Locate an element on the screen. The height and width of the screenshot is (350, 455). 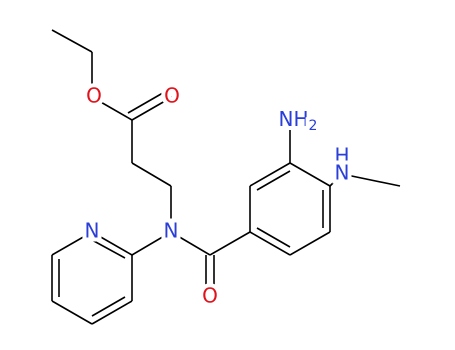
atom-label: H is located at coordinates (341, 156).